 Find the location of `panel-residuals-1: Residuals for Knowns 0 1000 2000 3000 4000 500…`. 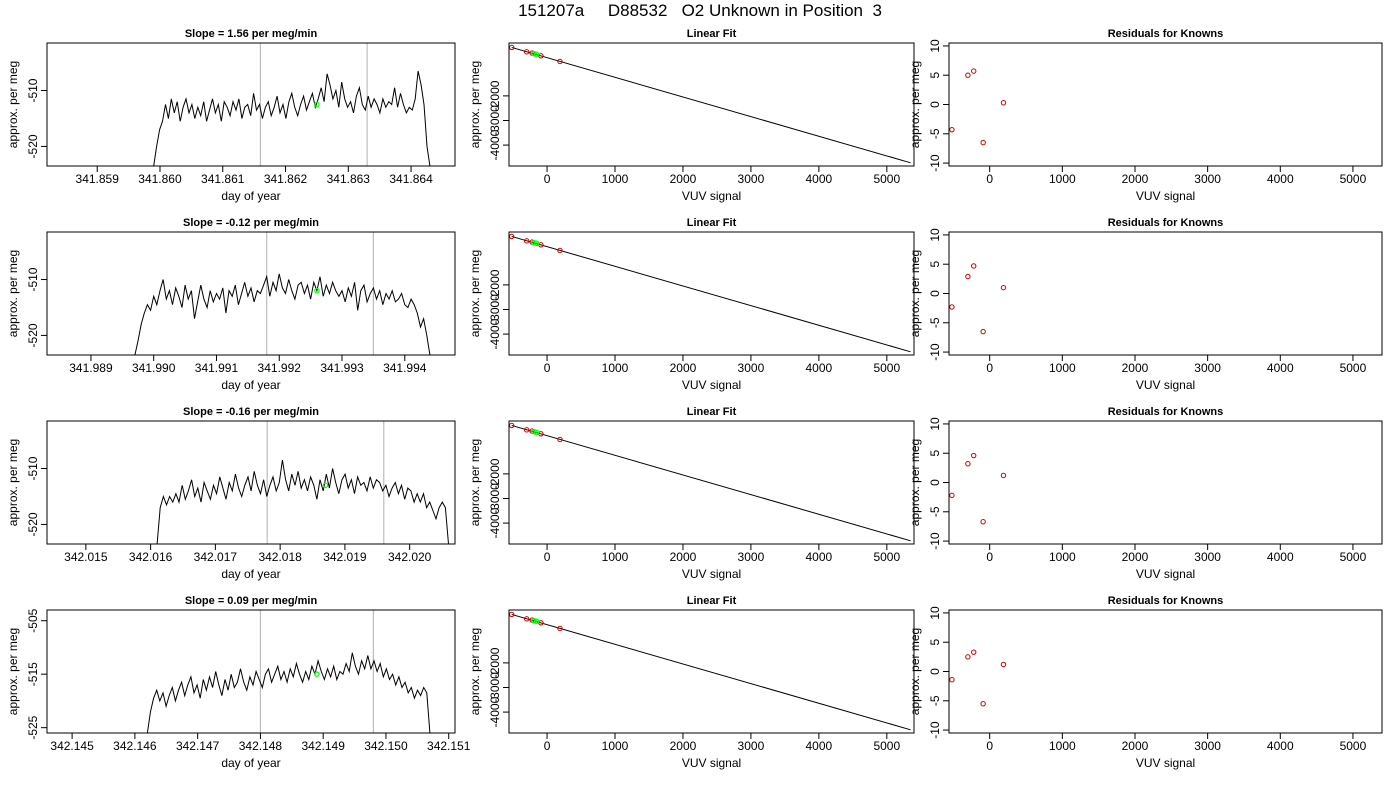

panel-residuals-1: Residuals for Knowns 0 1000 2000 3000 4000 500… is located at coordinates (1145, 115).